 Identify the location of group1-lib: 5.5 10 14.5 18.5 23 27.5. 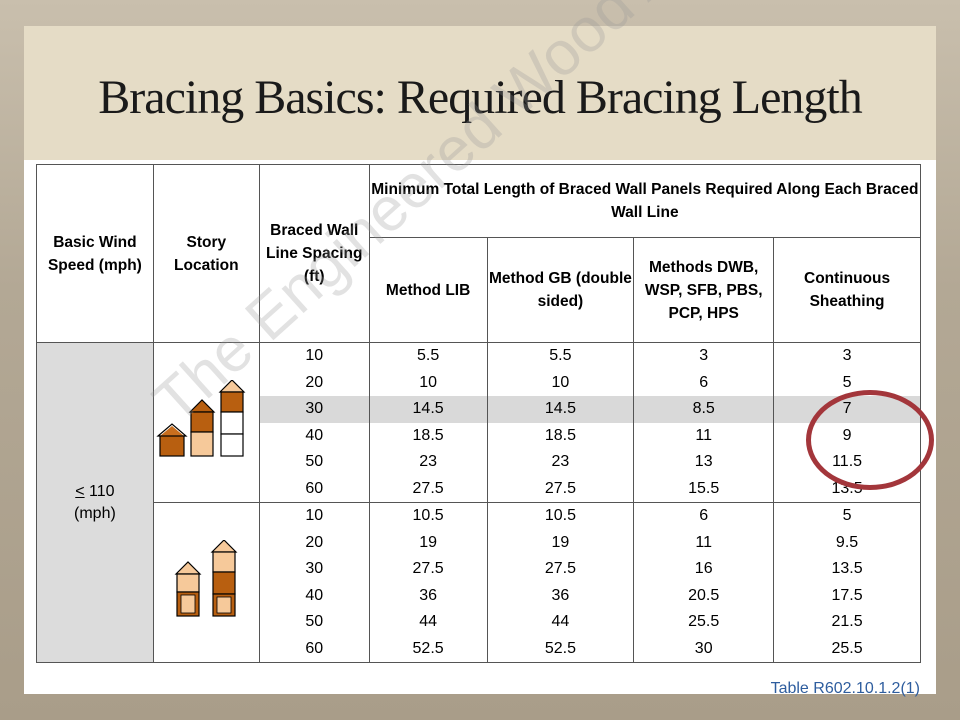
(428, 422).